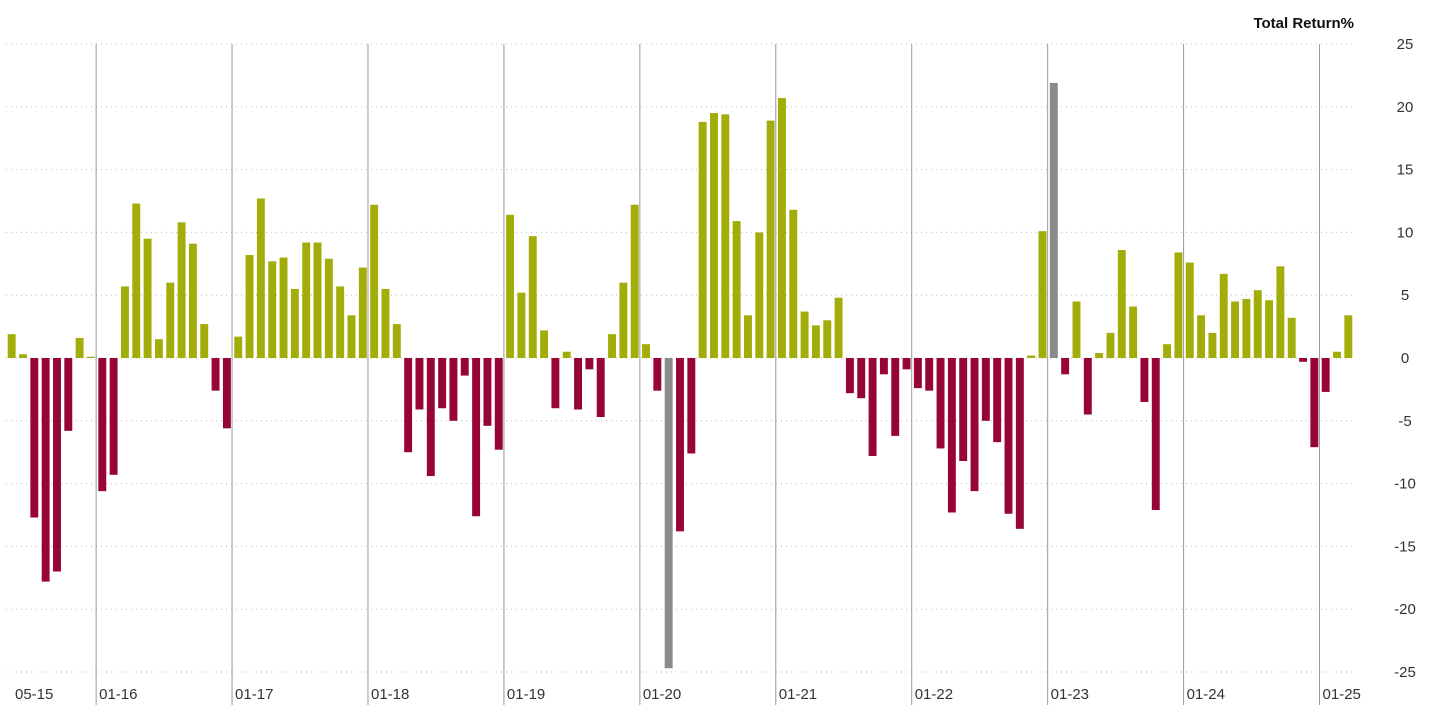 The width and height of the screenshot is (1433, 705). Describe the element at coordinates (1405, 672) in the screenshot. I see `y-tick-label: -25` at that location.